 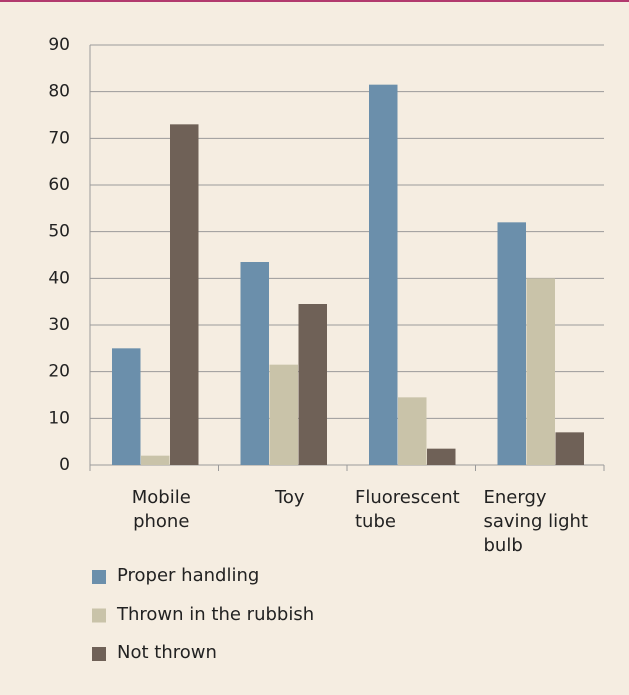 What do you see at coordinates (59, 92) in the screenshot?
I see `y-tick-label: 80` at bounding box center [59, 92].